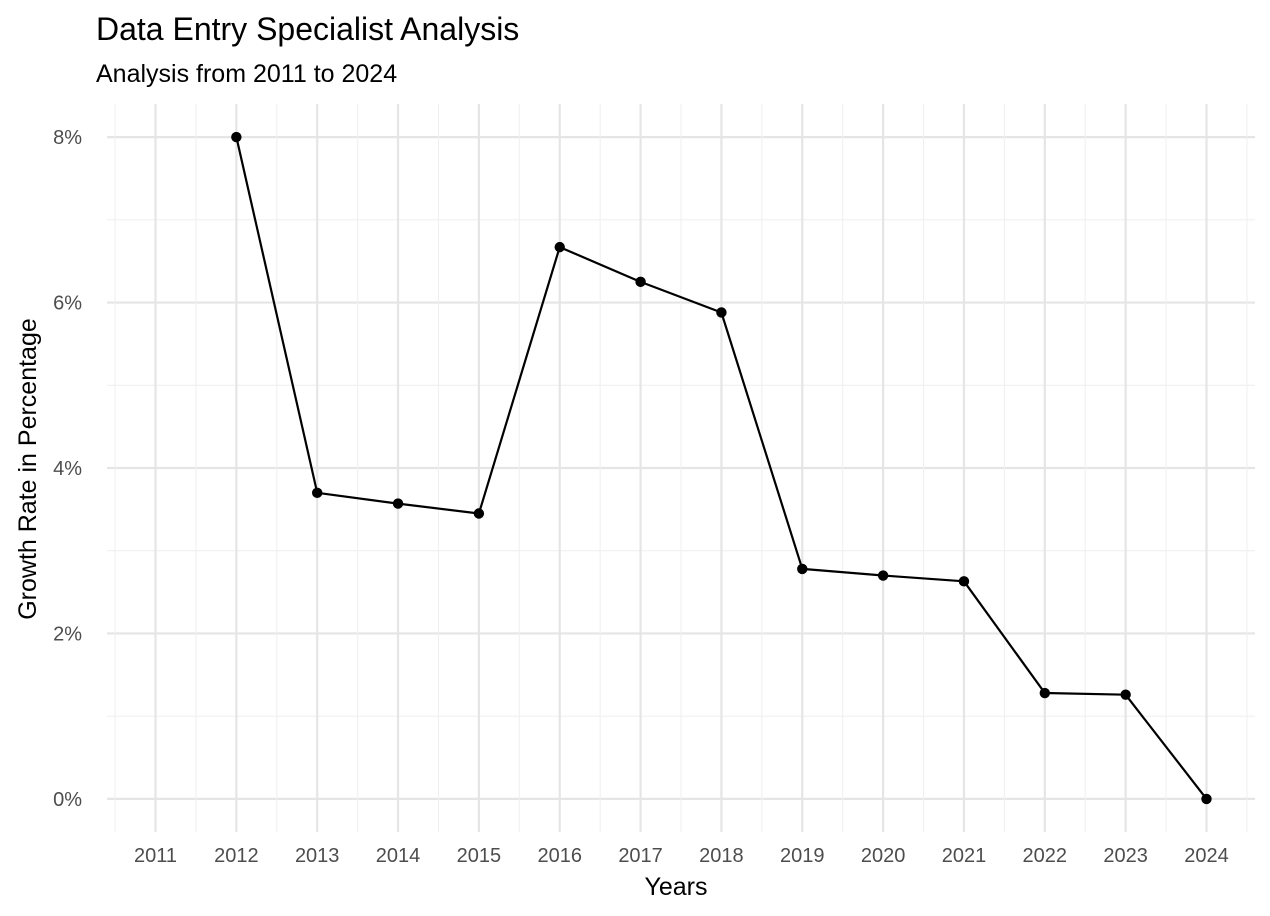 This screenshot has width=1270, height=916. What do you see at coordinates (1125, 856) in the screenshot?
I see `x-tick-label: 2023` at bounding box center [1125, 856].